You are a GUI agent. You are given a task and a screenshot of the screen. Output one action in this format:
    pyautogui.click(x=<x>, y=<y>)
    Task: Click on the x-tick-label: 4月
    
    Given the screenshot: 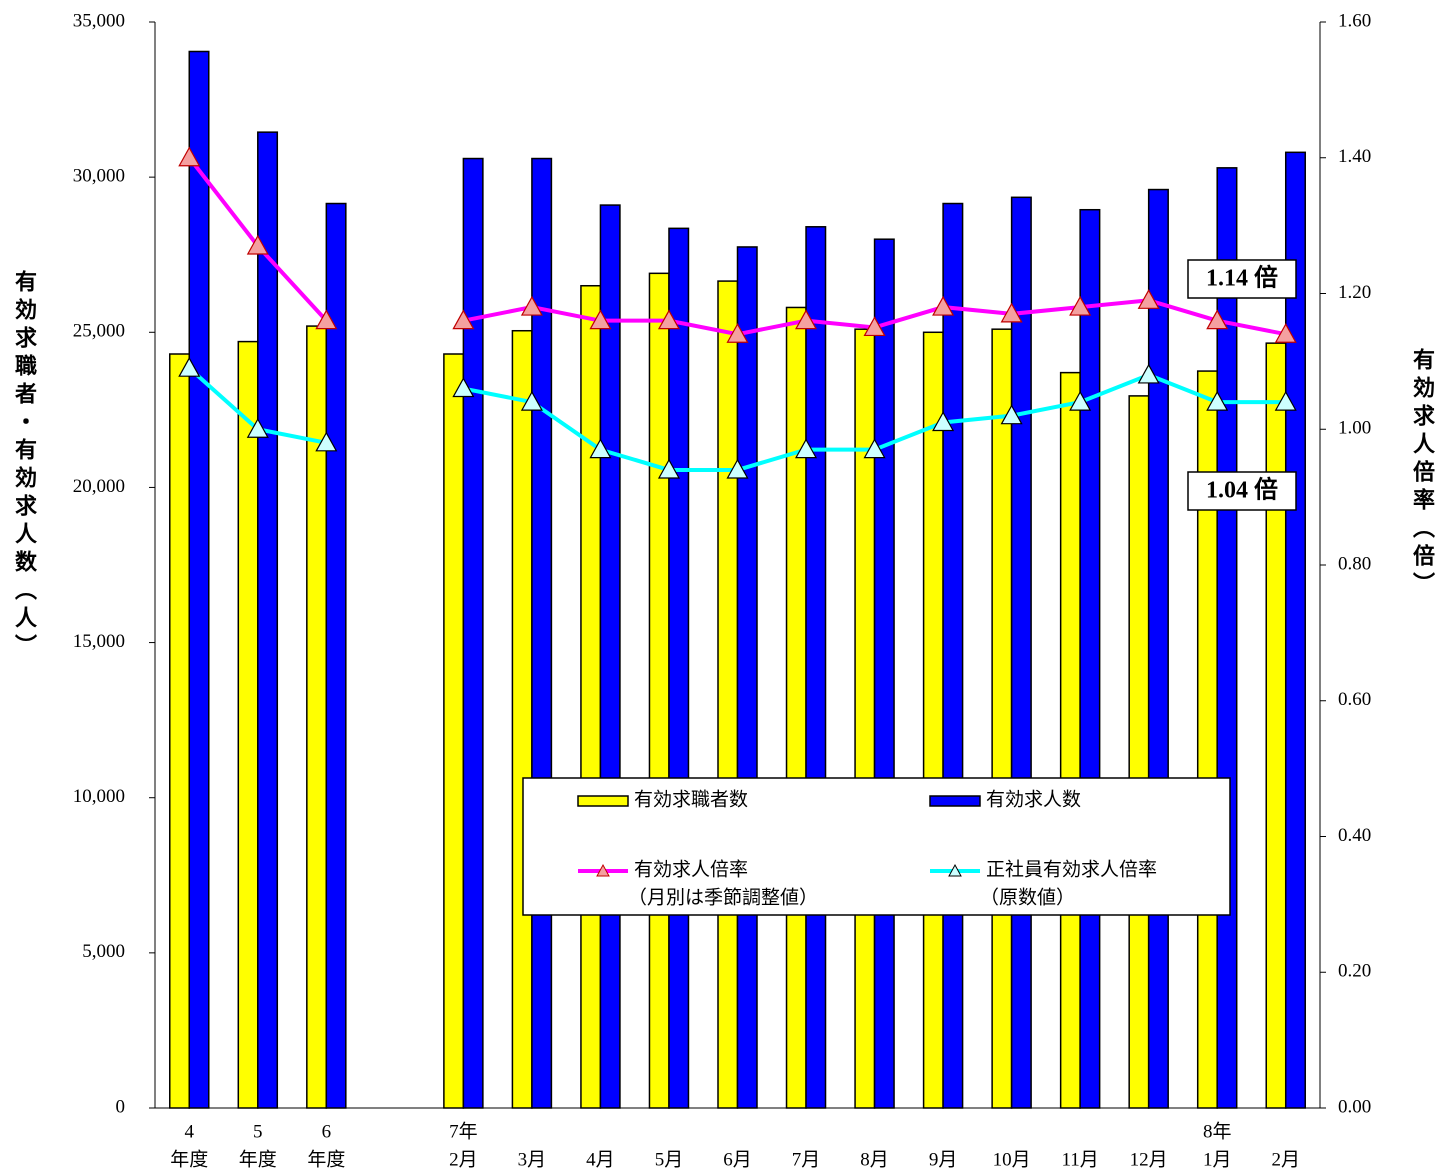 What is the action you would take?
    pyautogui.click(x=600, y=1159)
    